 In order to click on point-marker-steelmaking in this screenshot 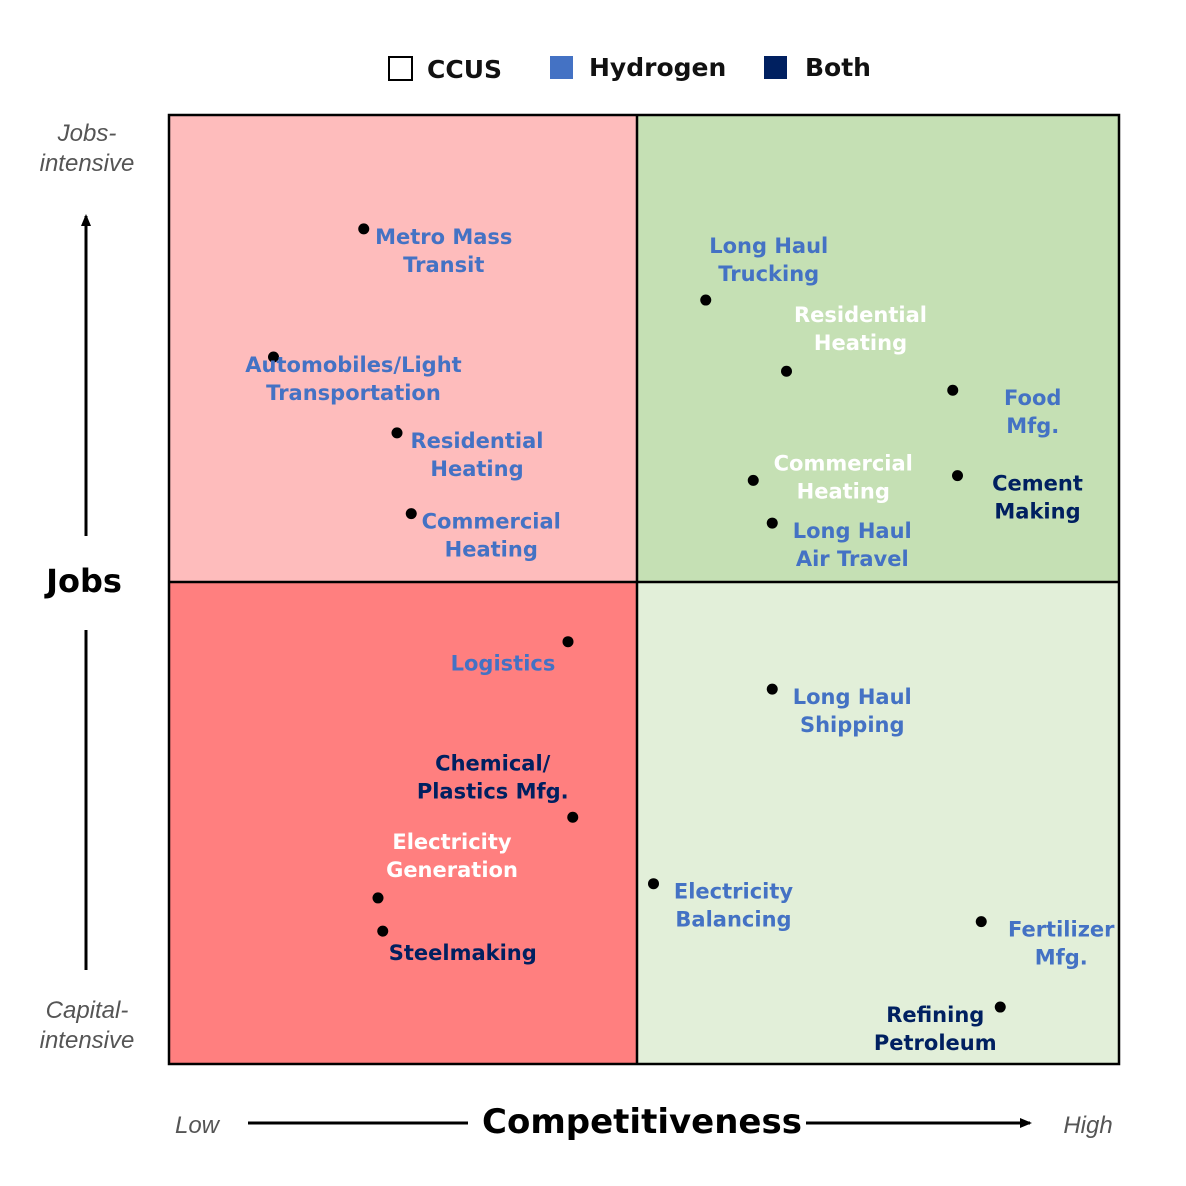, I will do `click(383, 931)`.